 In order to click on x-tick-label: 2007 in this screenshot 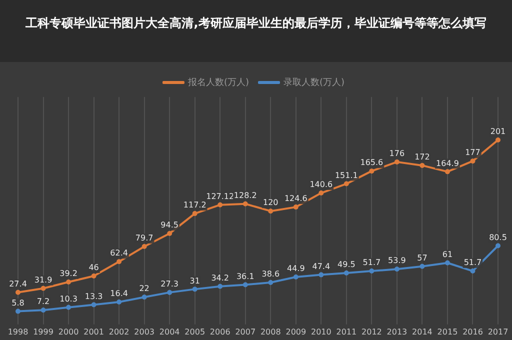, I will do `click(245, 331)`.